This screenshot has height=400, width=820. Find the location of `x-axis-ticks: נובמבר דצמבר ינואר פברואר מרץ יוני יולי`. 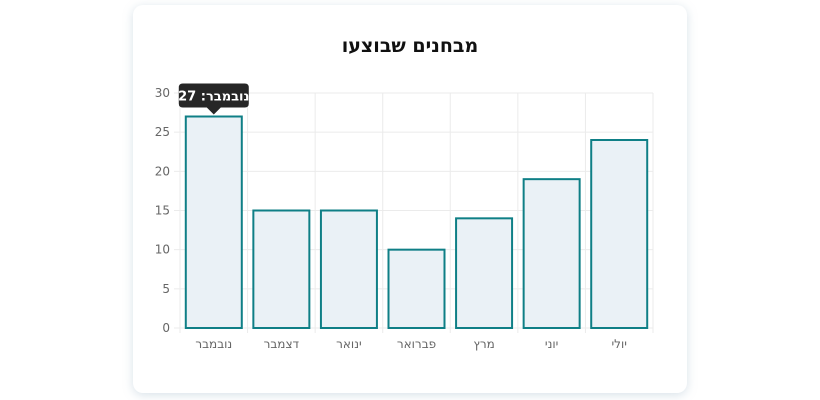

x-axis-ticks: נובמבר דצמבר ינואר פברואר מרץ יוני יולי is located at coordinates (411, 344).